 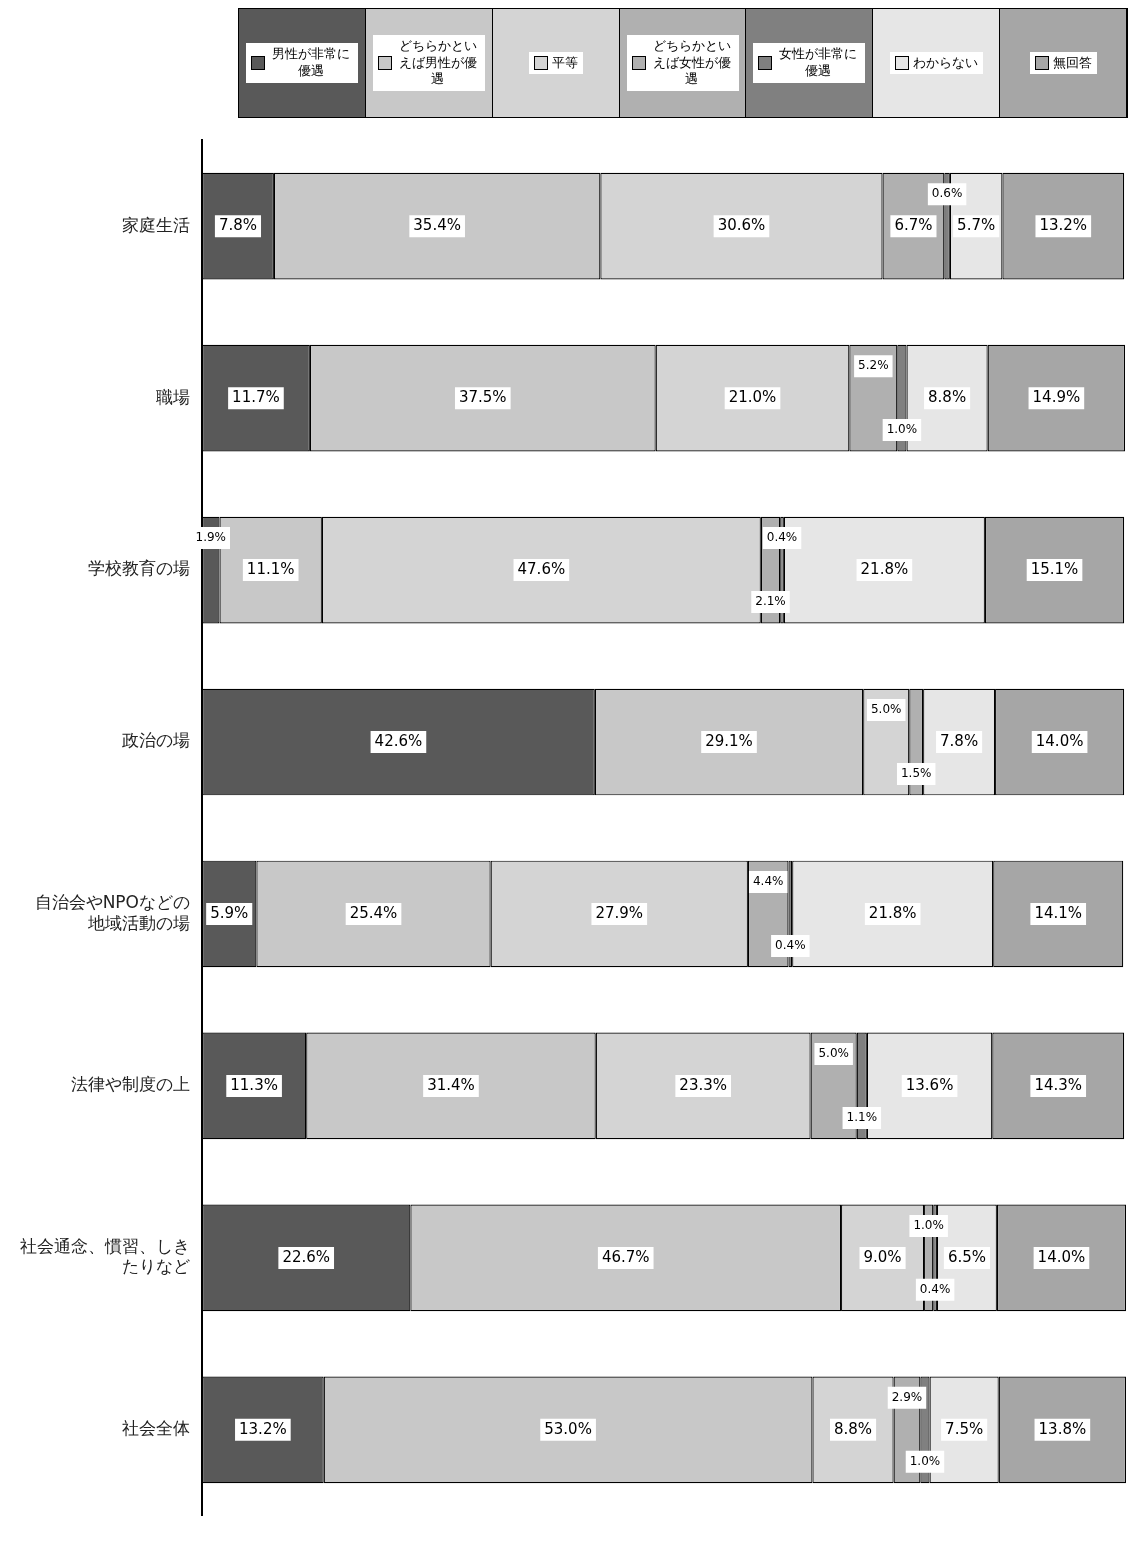 What do you see at coordinates (929, 1084) in the screenshot?
I see `data-label: 13.6%` at bounding box center [929, 1084].